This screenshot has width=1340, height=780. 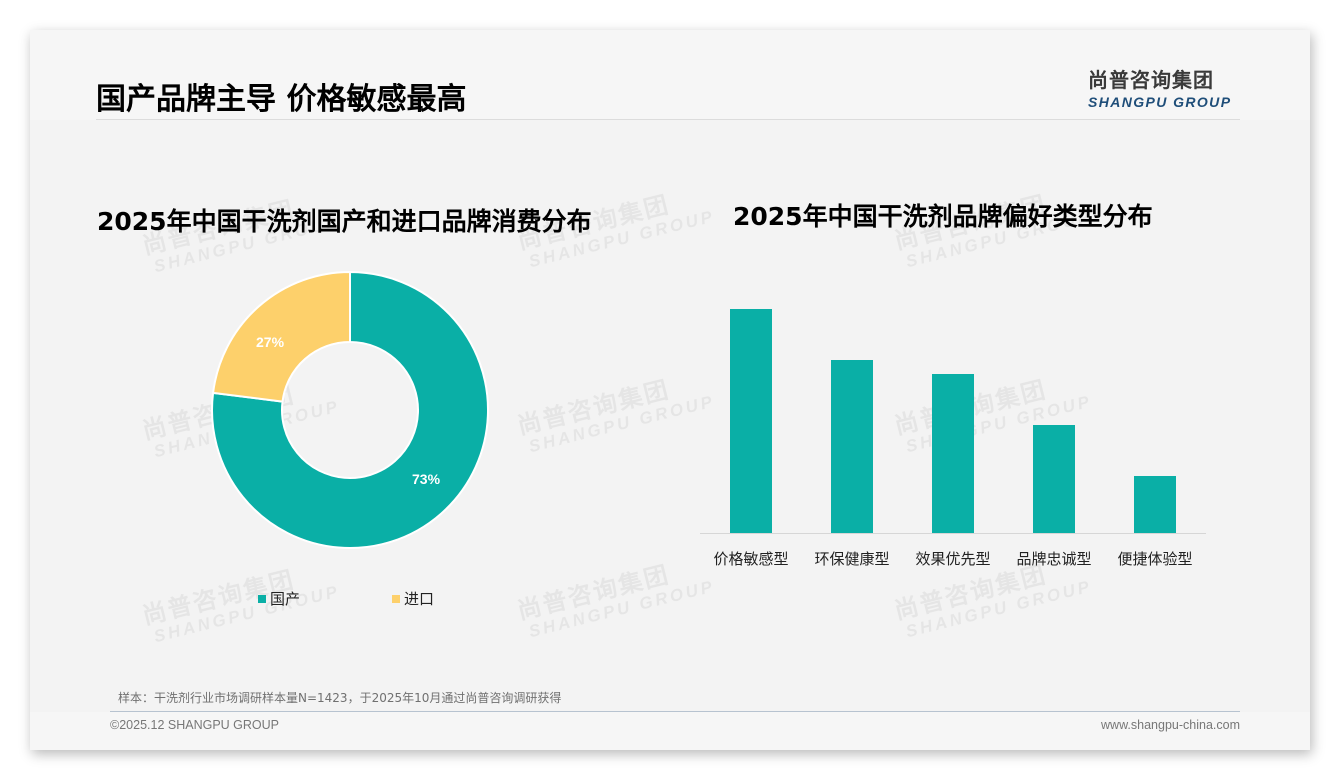 I want to click on copyright: ©2025.12 SHANGPU GROUP, so click(x=194, y=725).